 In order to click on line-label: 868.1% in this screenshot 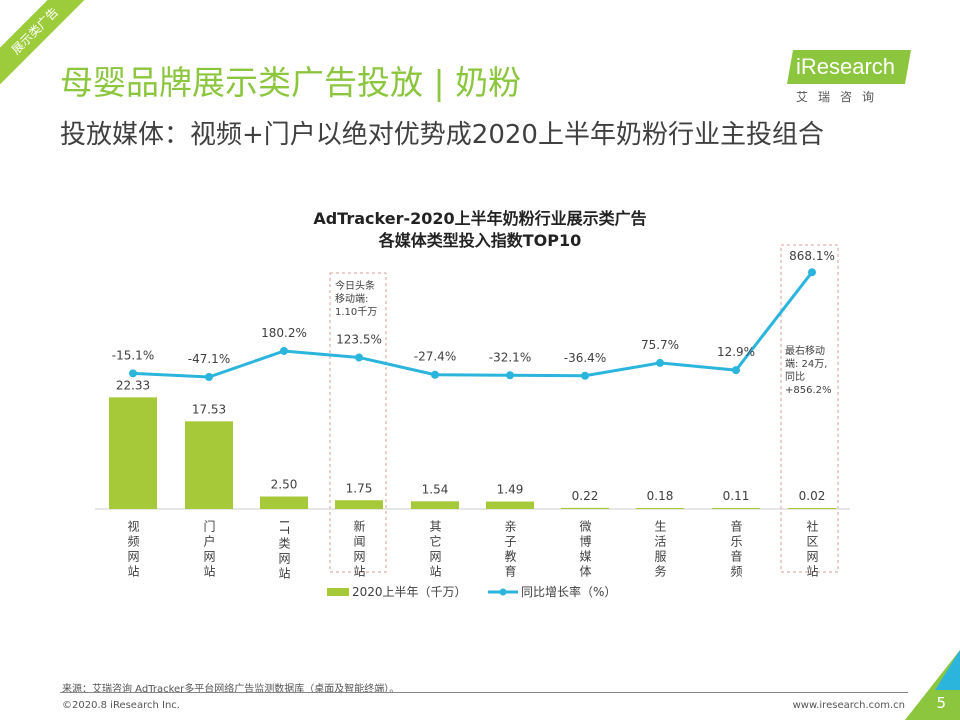, I will do `click(812, 256)`.